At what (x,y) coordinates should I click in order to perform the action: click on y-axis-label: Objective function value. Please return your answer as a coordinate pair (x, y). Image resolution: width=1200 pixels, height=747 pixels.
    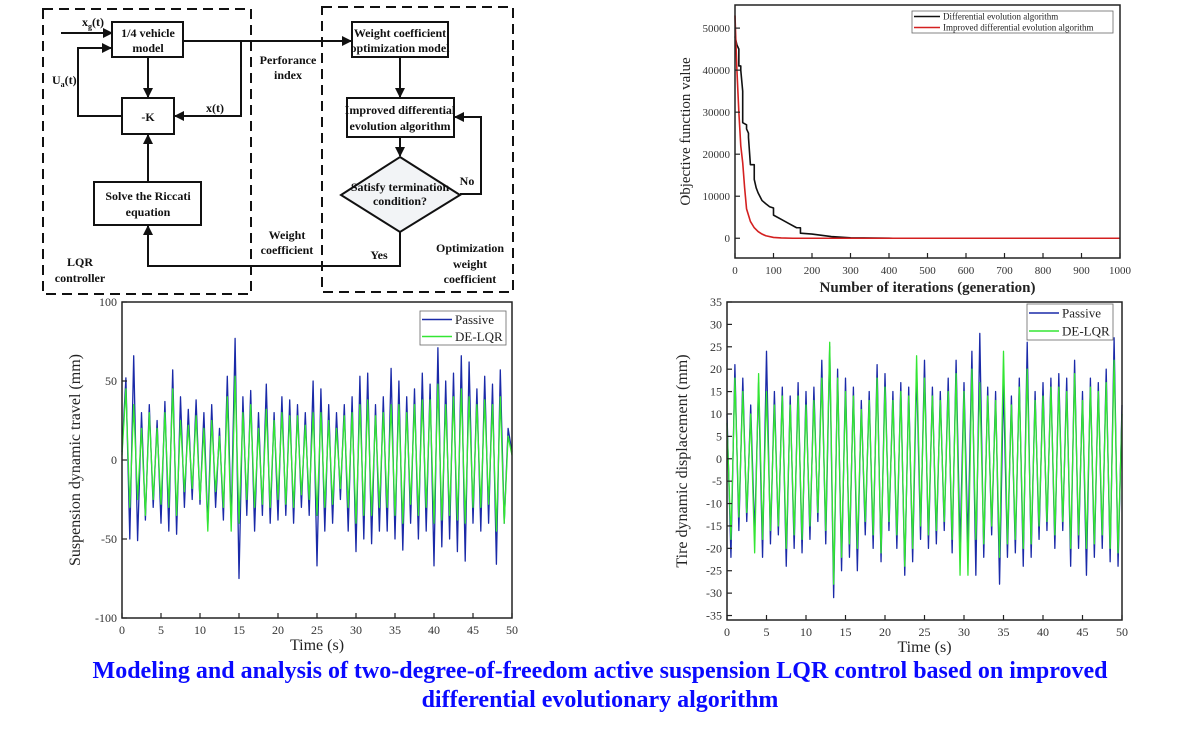
    Looking at the image, I should click on (686, 131).